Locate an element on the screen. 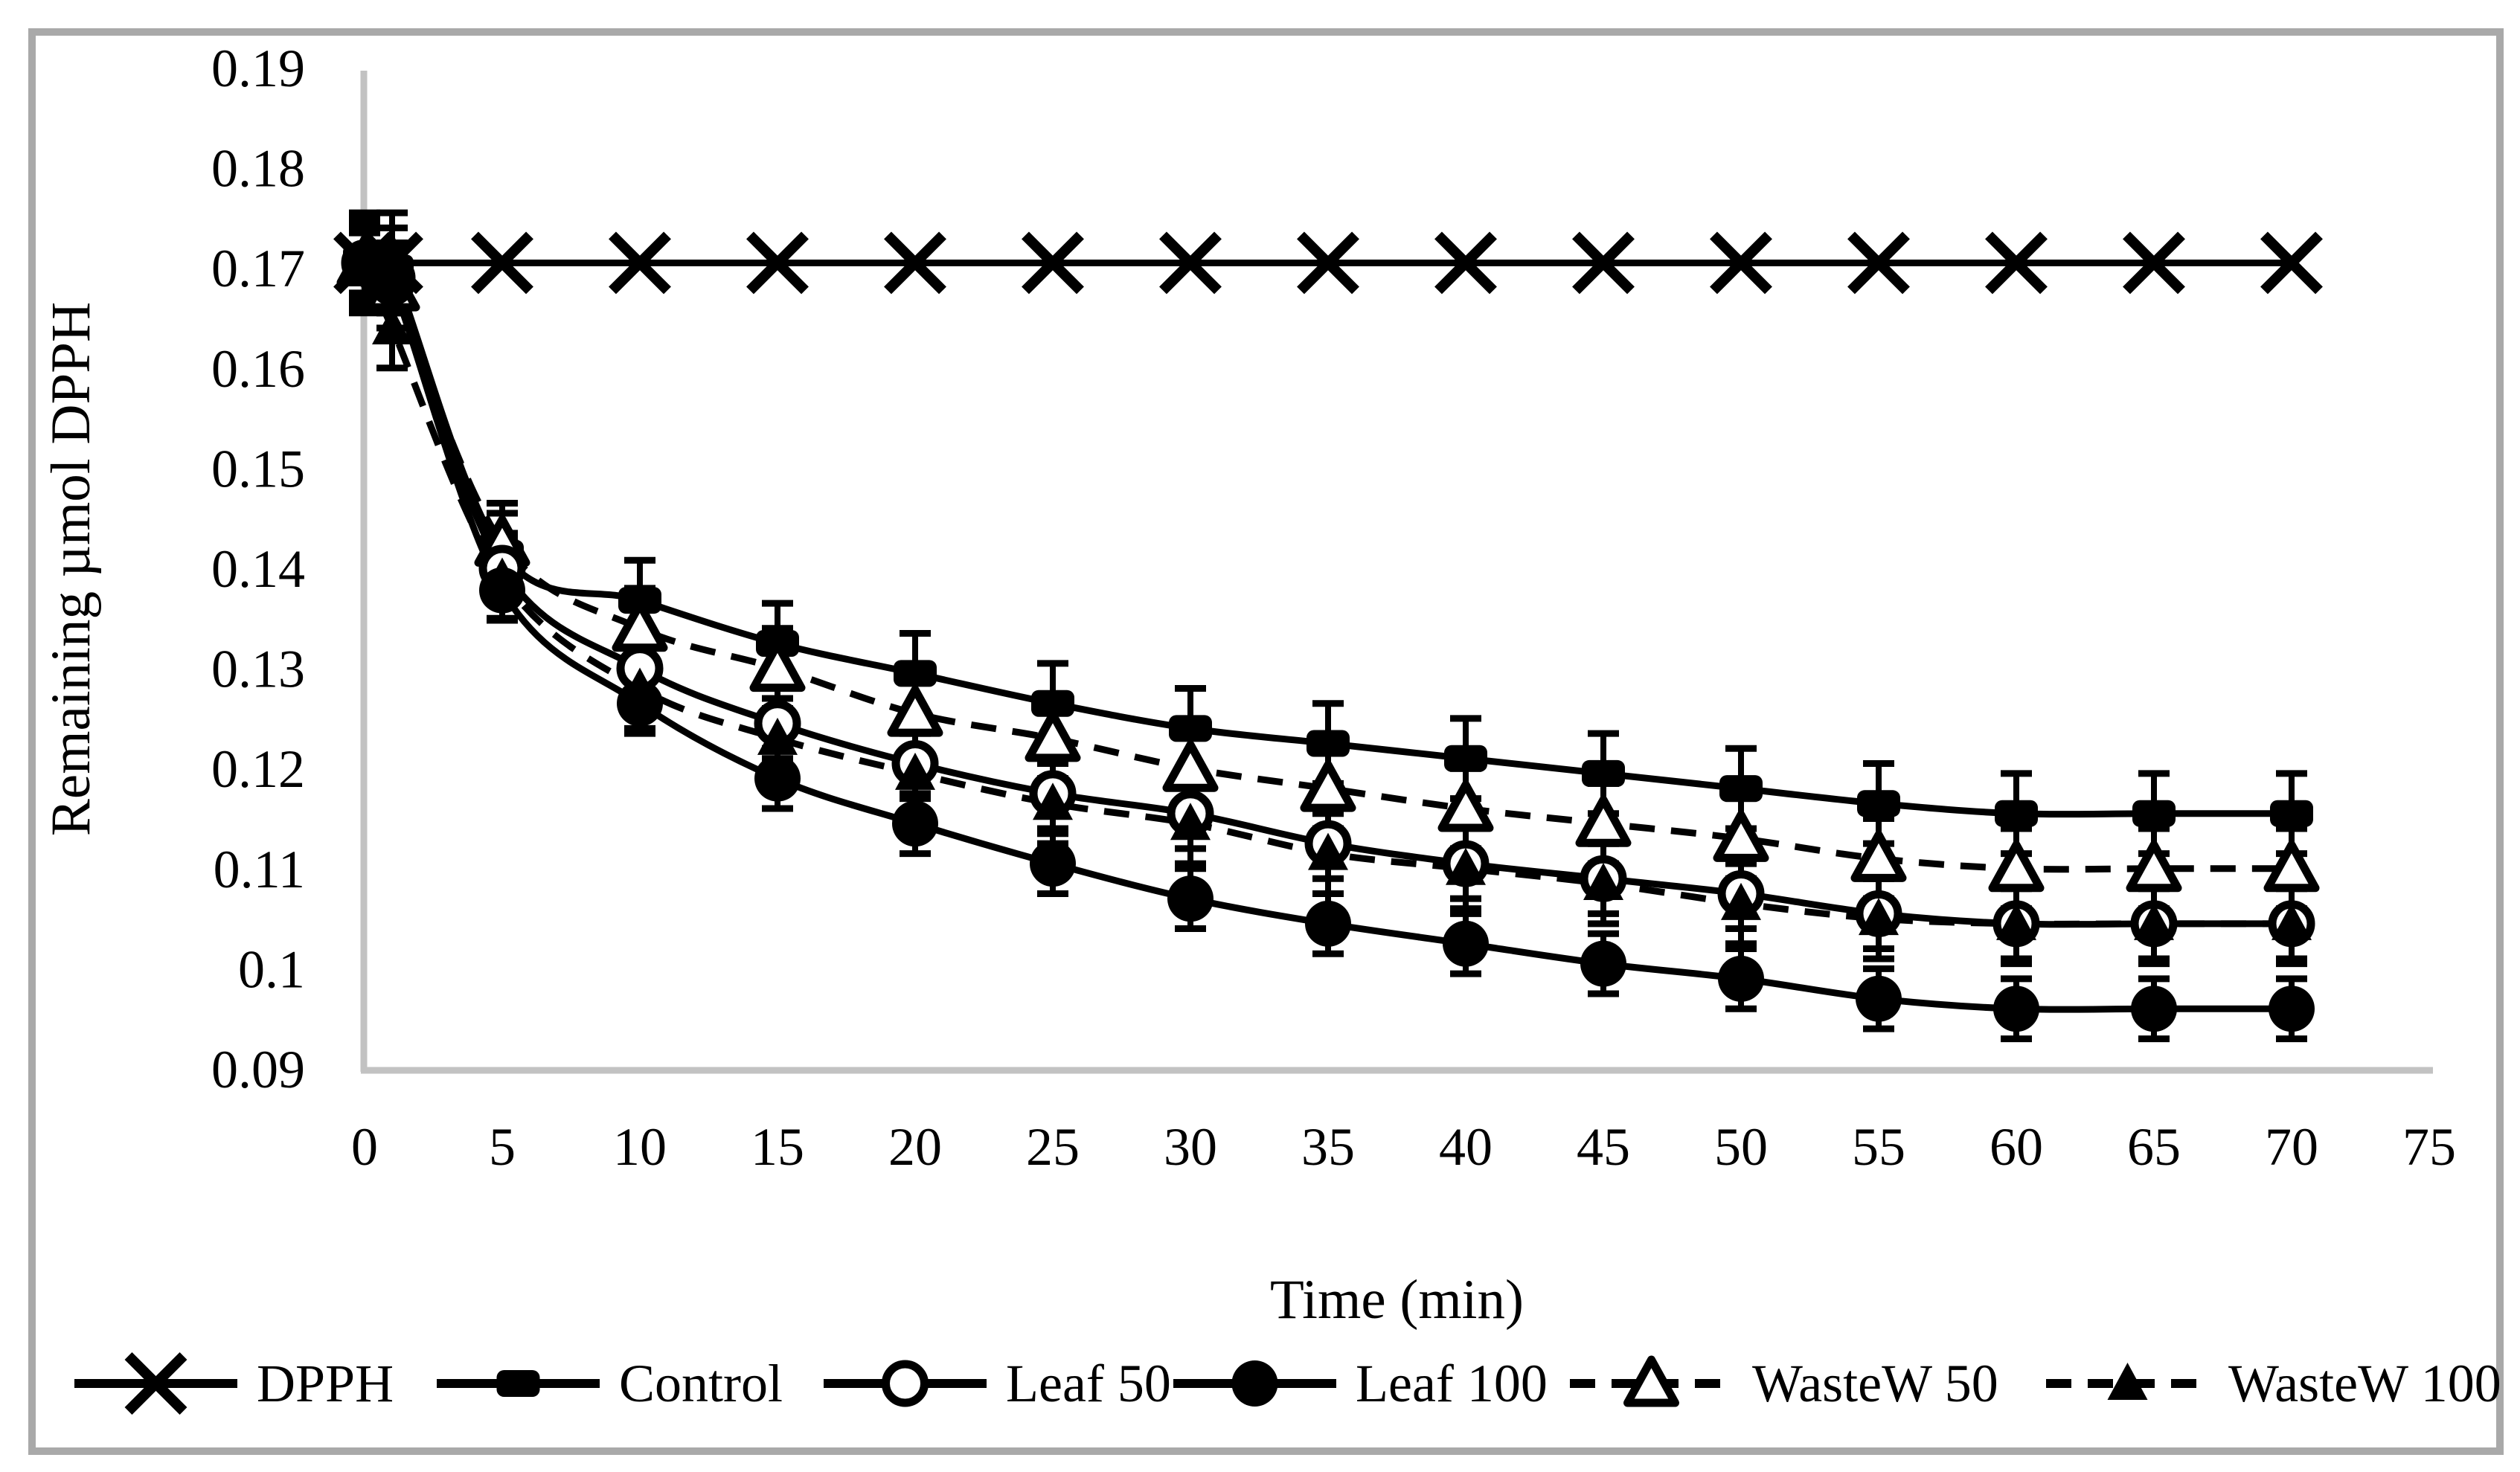 The height and width of the screenshot is (1472, 2520). x-axis-title: Time (min) is located at coordinates (1397, 1300).